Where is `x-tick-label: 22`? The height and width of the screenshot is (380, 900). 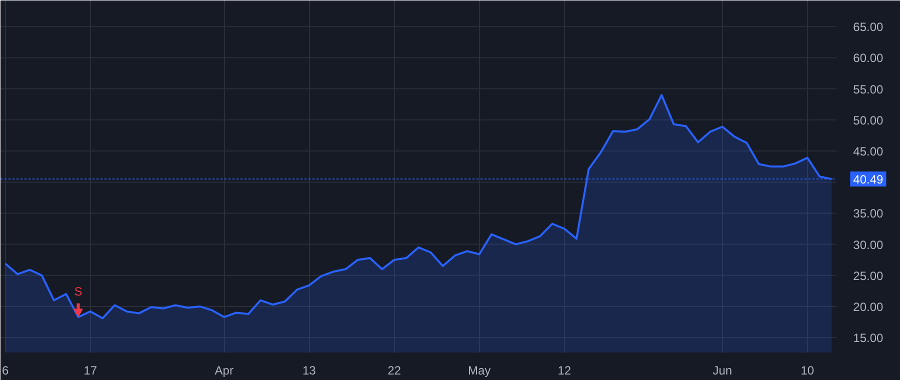
x-tick-label: 22 is located at coordinates (395, 371).